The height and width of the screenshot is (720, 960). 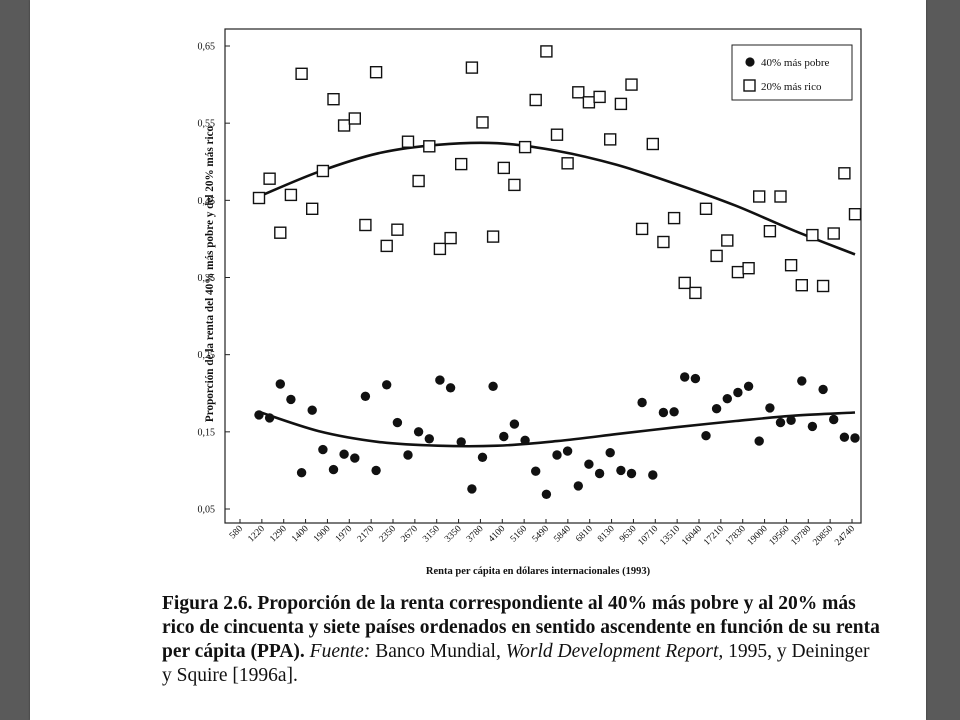 What do you see at coordinates (256, 534) in the screenshot?
I see `x-tick-label: 1220` at bounding box center [256, 534].